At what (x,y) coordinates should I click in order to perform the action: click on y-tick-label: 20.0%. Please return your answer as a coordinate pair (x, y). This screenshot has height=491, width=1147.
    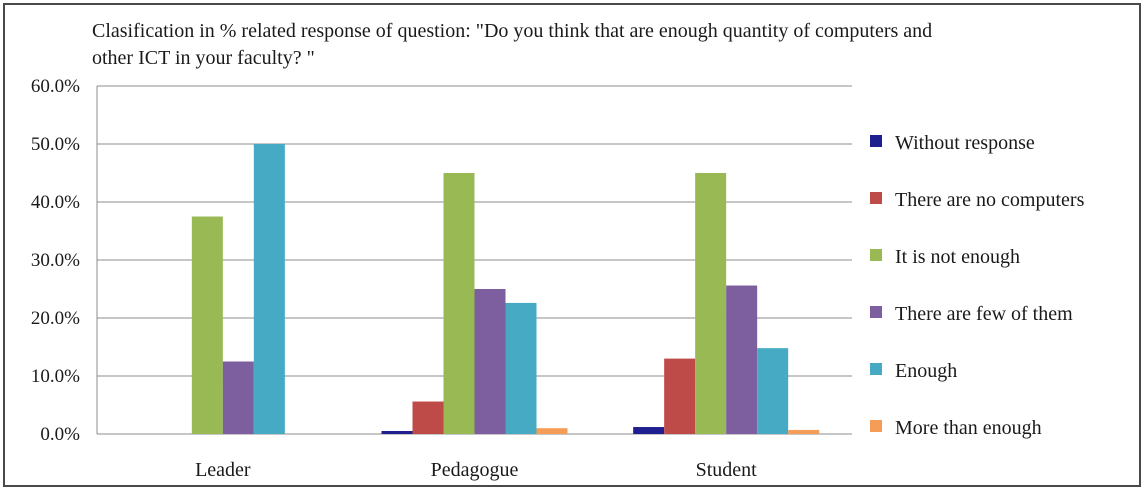
    Looking at the image, I should click on (55, 318).